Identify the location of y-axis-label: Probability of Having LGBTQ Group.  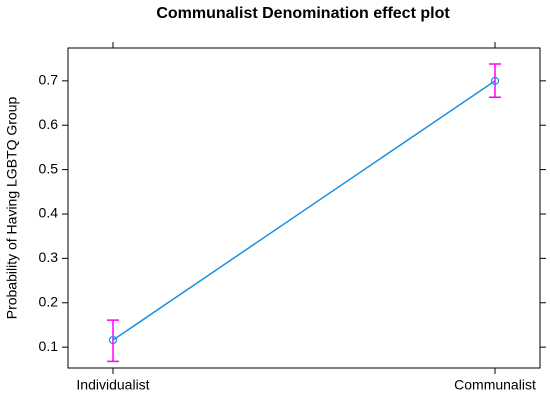
(12, 208).